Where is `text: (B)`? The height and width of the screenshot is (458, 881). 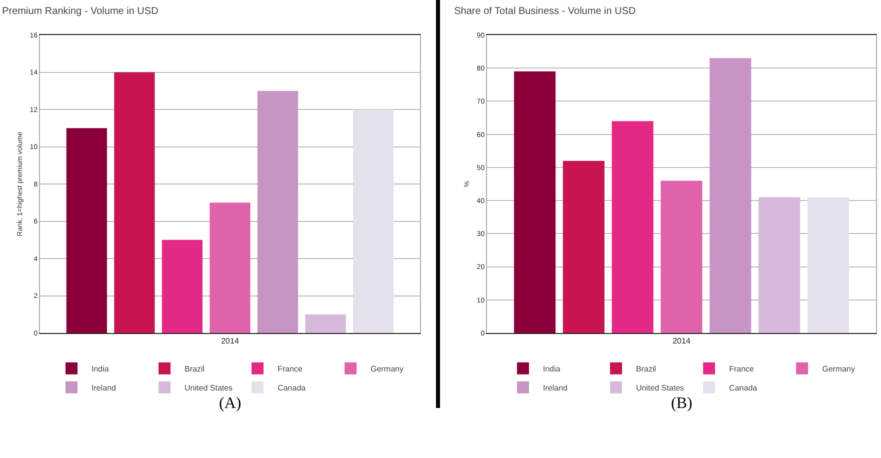 text: (B) is located at coordinates (681, 403).